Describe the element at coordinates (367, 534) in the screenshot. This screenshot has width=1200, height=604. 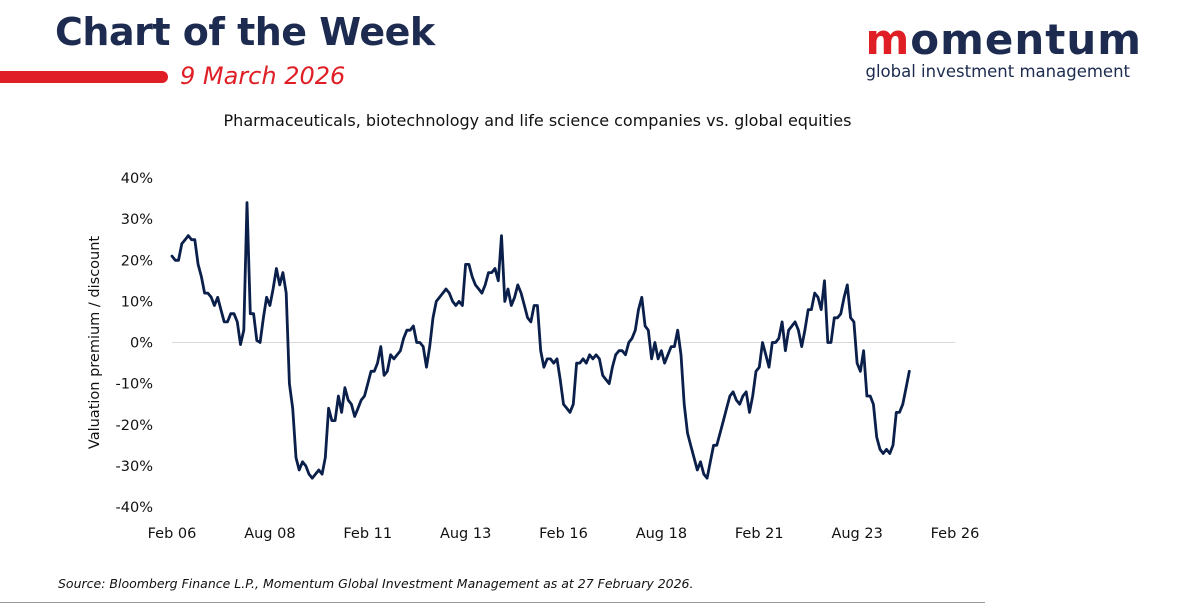
I see `x-tick-label: Feb 11` at that location.